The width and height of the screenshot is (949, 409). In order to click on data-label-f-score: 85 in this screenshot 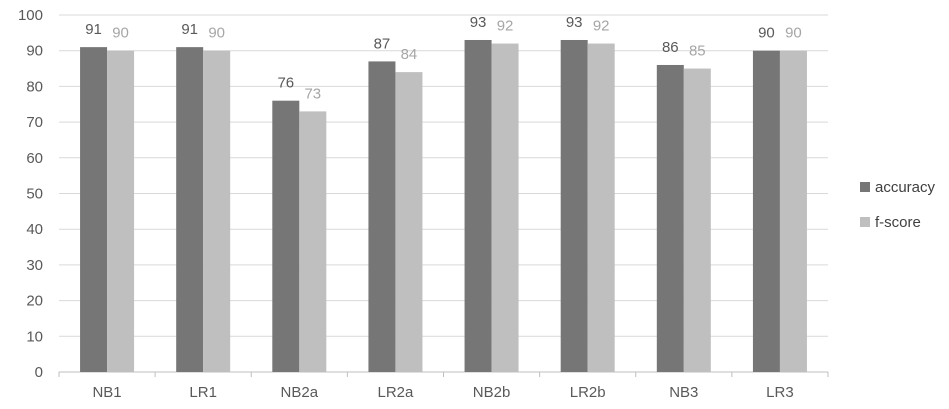, I will do `click(697, 51)`.